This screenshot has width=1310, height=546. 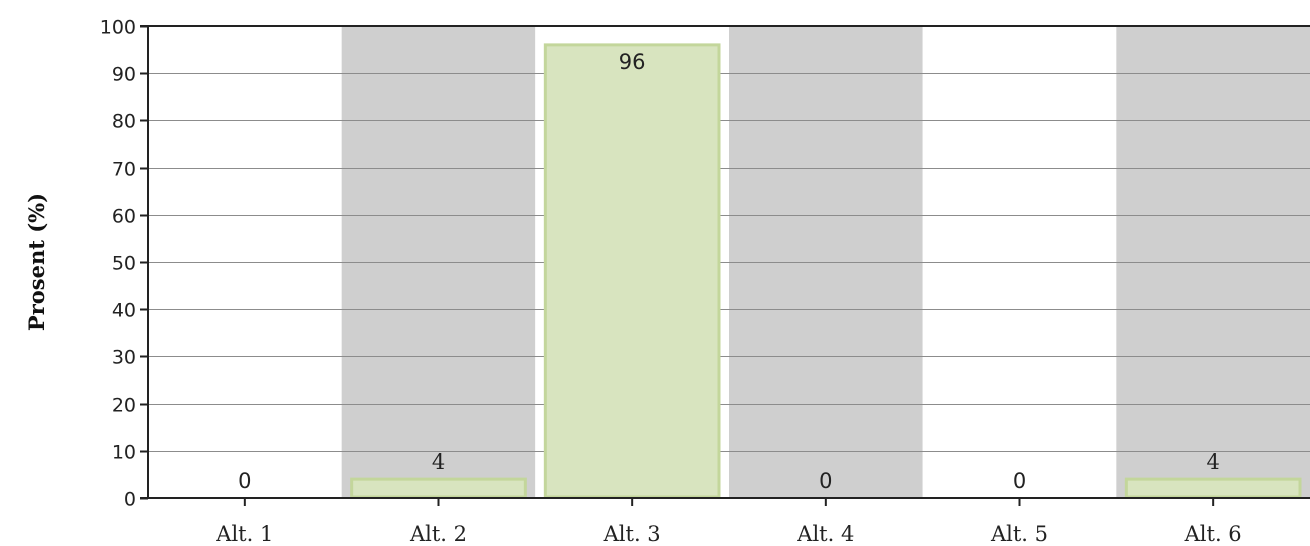 I want to click on y-tick-label: 90, so click(x=124, y=75).